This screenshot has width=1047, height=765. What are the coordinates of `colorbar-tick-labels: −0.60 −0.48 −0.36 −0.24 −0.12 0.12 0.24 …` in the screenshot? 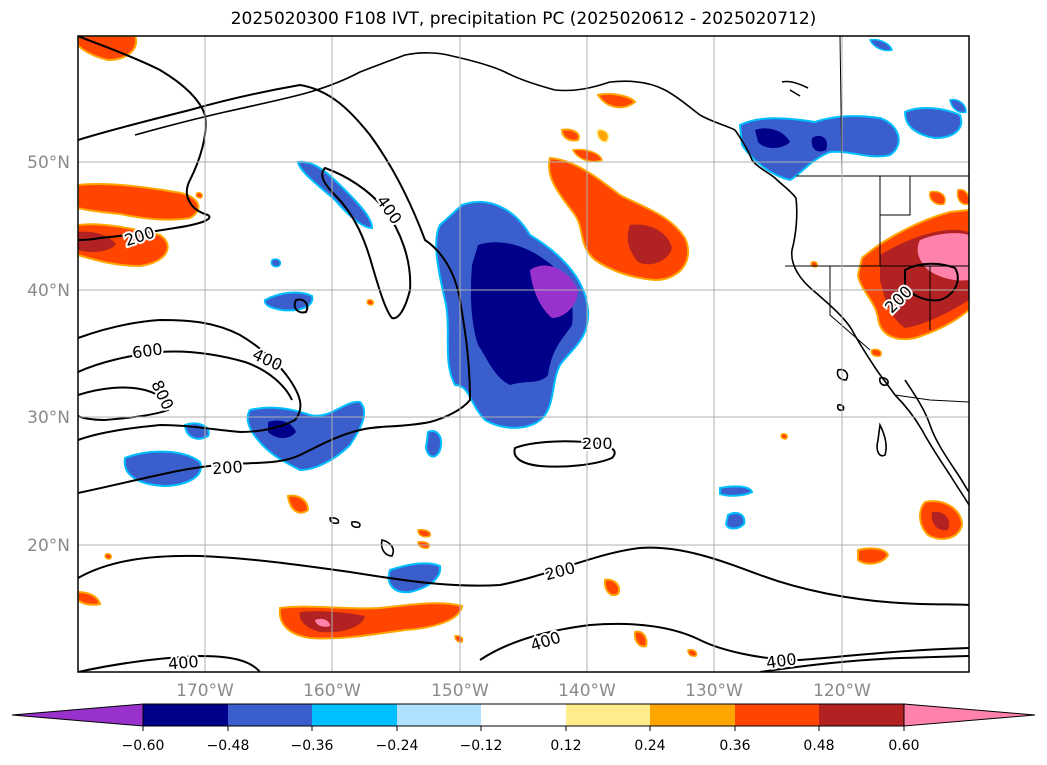 It's located at (521, 746).